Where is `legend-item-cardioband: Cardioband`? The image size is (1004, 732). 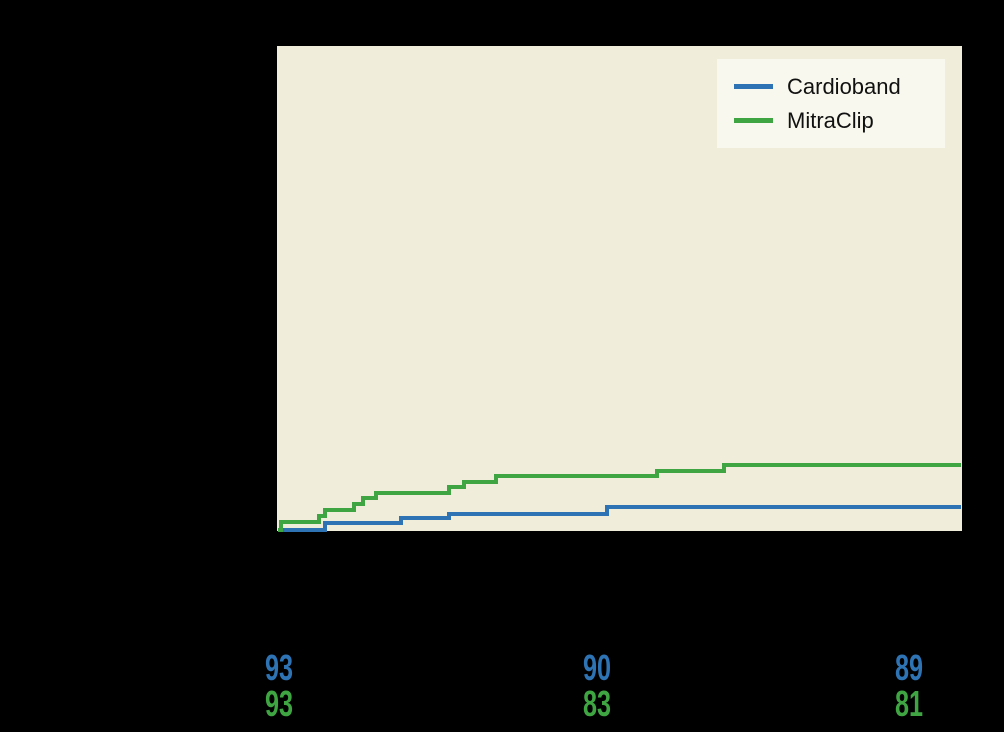
legend-item-cardioband: Cardioband is located at coordinates (839, 86).